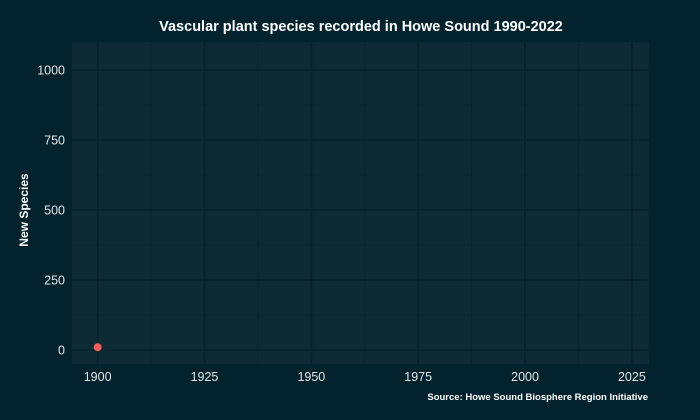 This screenshot has width=700, height=420. What do you see at coordinates (311, 377) in the screenshot?
I see `x-tick-label: 1950` at bounding box center [311, 377].